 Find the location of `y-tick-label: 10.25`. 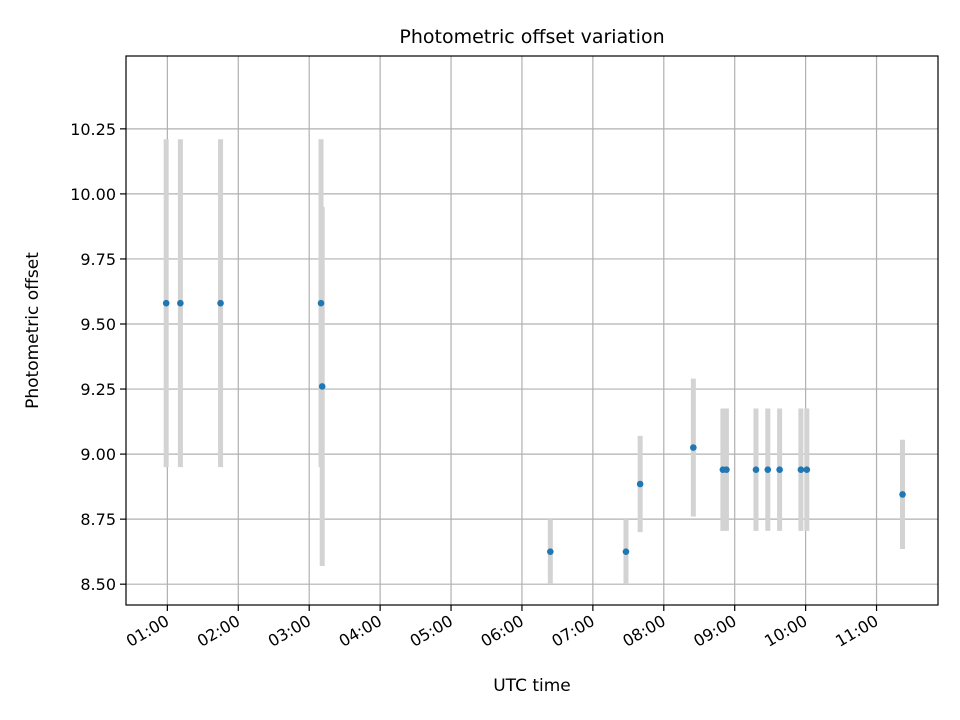

y-tick-label: 10.25 is located at coordinates (93, 129).